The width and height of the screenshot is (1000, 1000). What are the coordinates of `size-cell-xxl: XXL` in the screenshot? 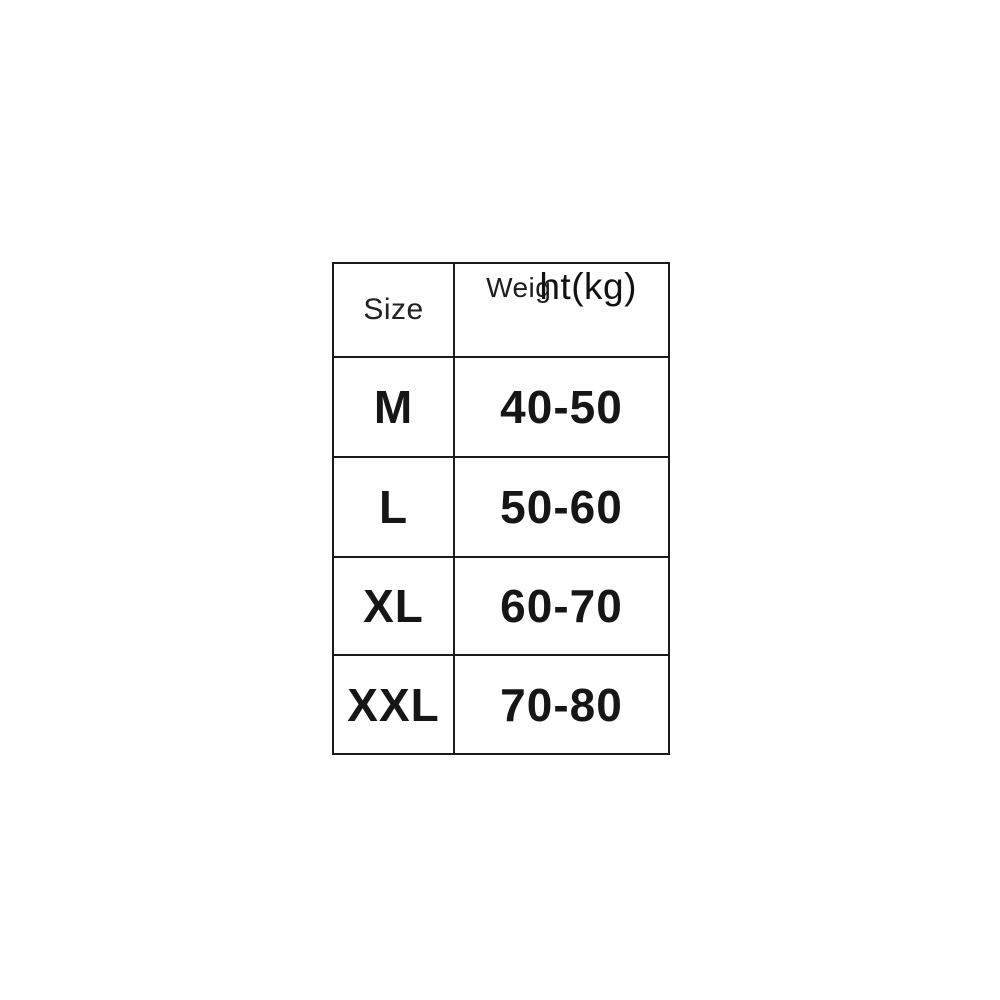 It's located at (394, 704).